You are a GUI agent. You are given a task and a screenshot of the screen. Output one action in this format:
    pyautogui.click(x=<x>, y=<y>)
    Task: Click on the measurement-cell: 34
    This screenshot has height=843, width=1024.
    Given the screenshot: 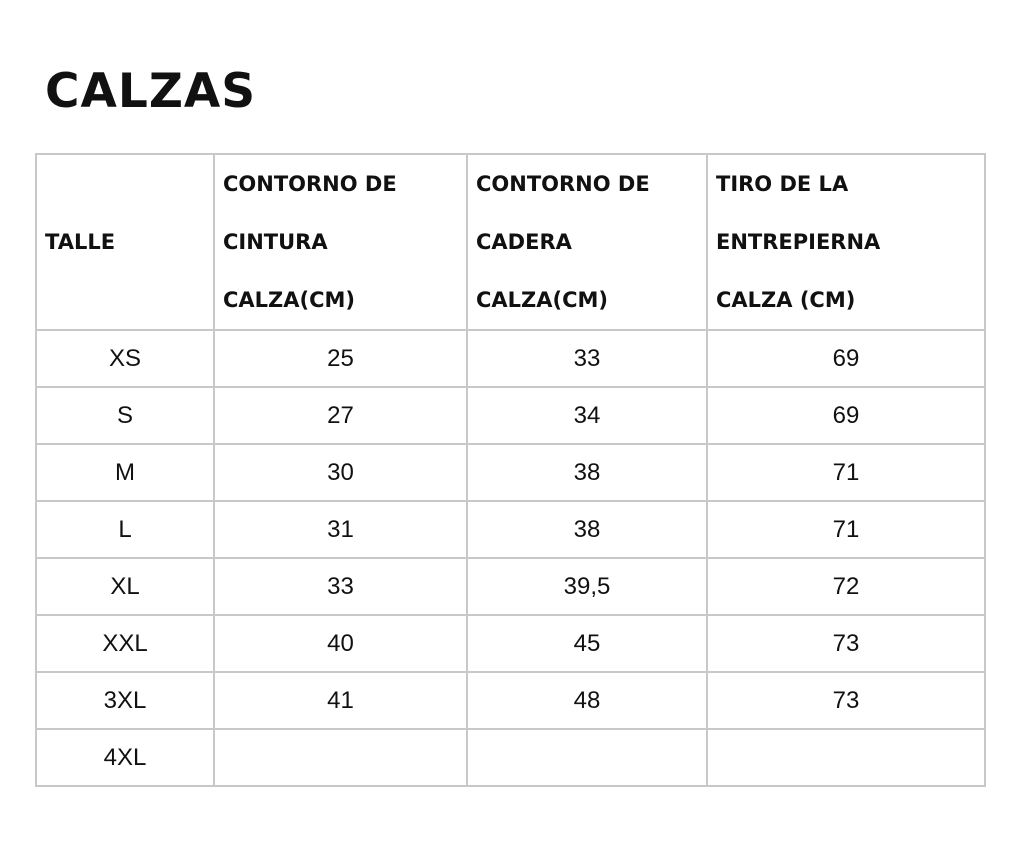 What is the action you would take?
    pyautogui.click(x=587, y=415)
    